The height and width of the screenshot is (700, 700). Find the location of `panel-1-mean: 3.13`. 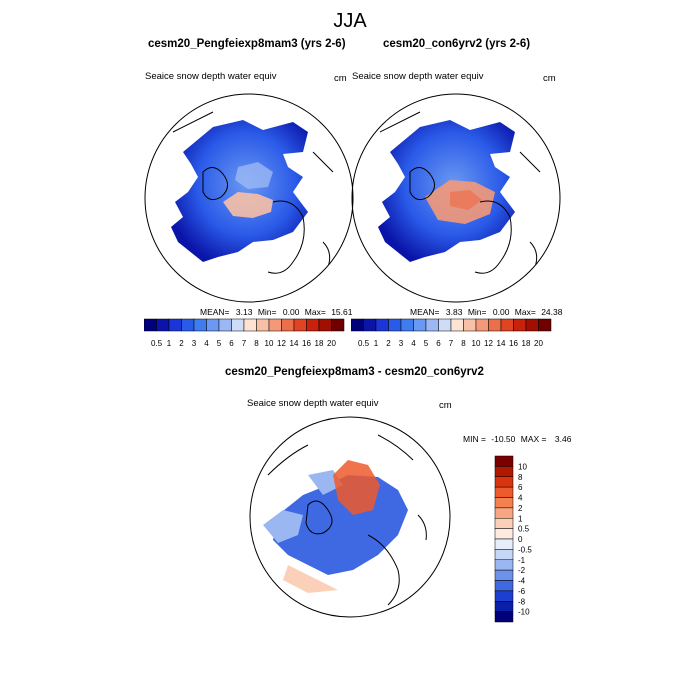

panel-1-mean: 3.13 is located at coordinates (244, 312).